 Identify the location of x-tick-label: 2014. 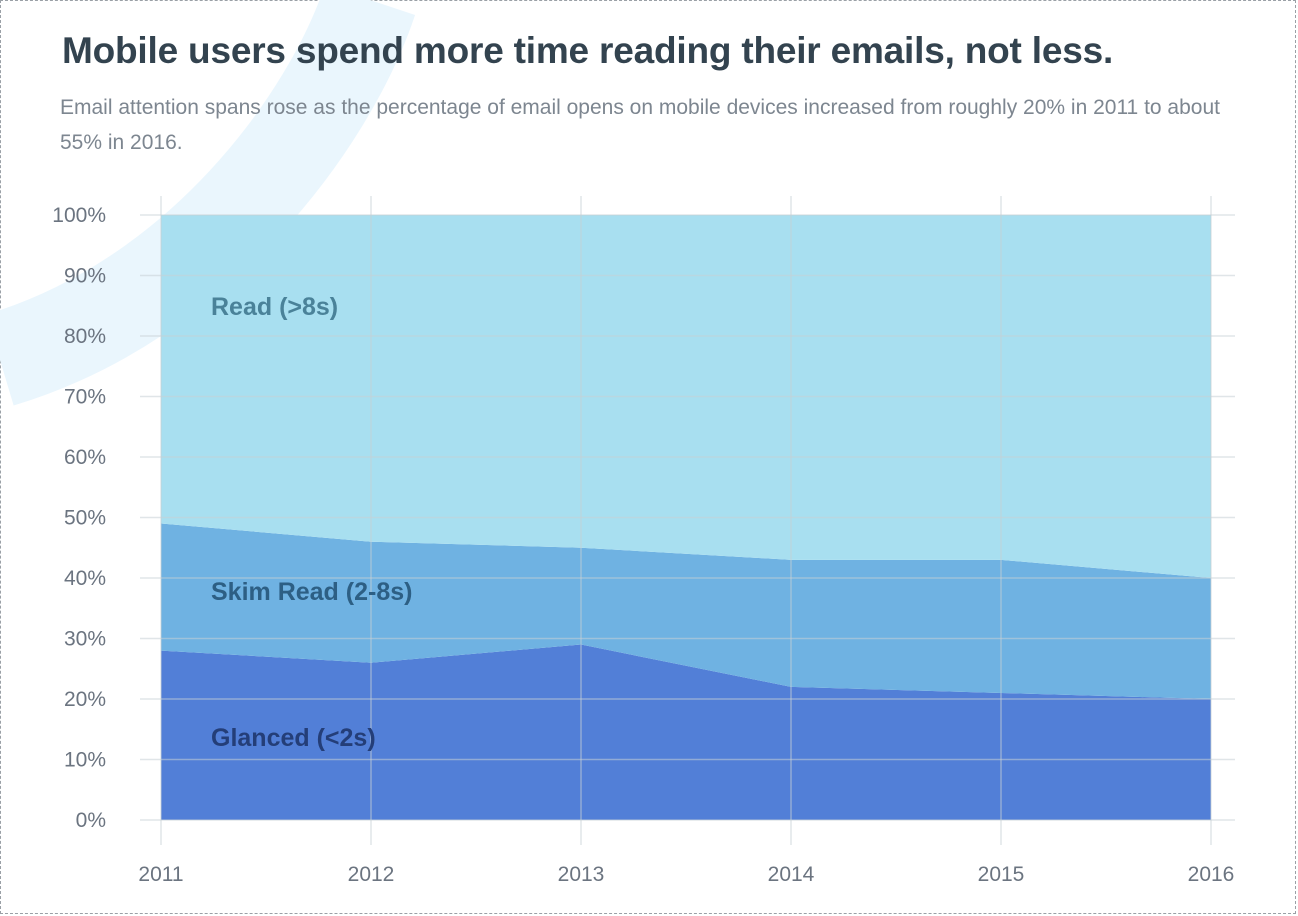
(791, 874).